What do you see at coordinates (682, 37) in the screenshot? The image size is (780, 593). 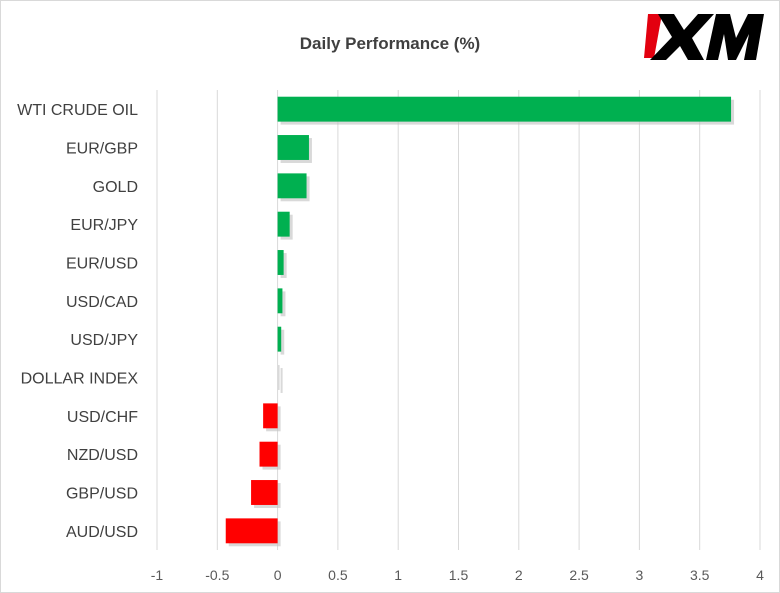 I see `logo-x` at bounding box center [682, 37].